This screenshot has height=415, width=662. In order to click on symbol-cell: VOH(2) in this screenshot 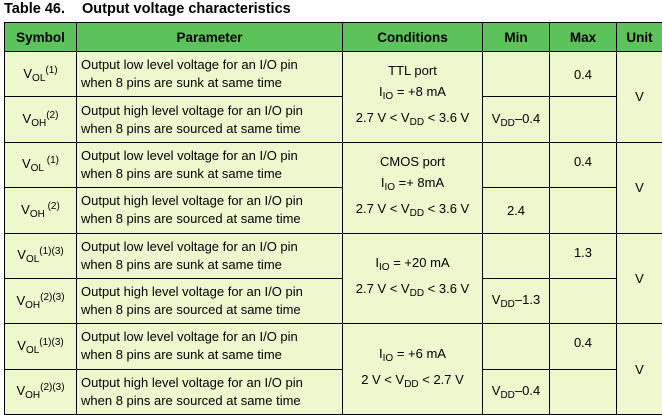, I will do `click(40, 119)`.